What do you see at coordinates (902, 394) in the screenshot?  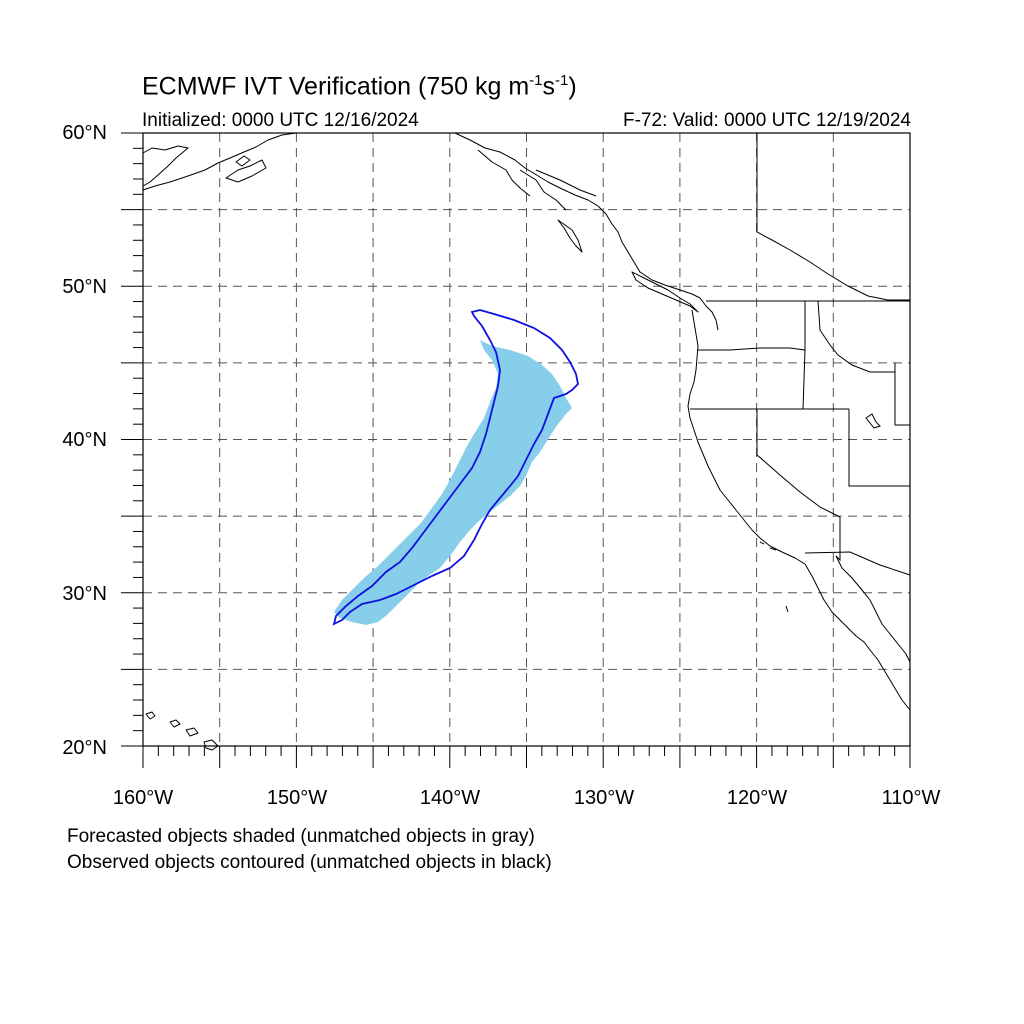 I see `wy-border` at bounding box center [902, 394].